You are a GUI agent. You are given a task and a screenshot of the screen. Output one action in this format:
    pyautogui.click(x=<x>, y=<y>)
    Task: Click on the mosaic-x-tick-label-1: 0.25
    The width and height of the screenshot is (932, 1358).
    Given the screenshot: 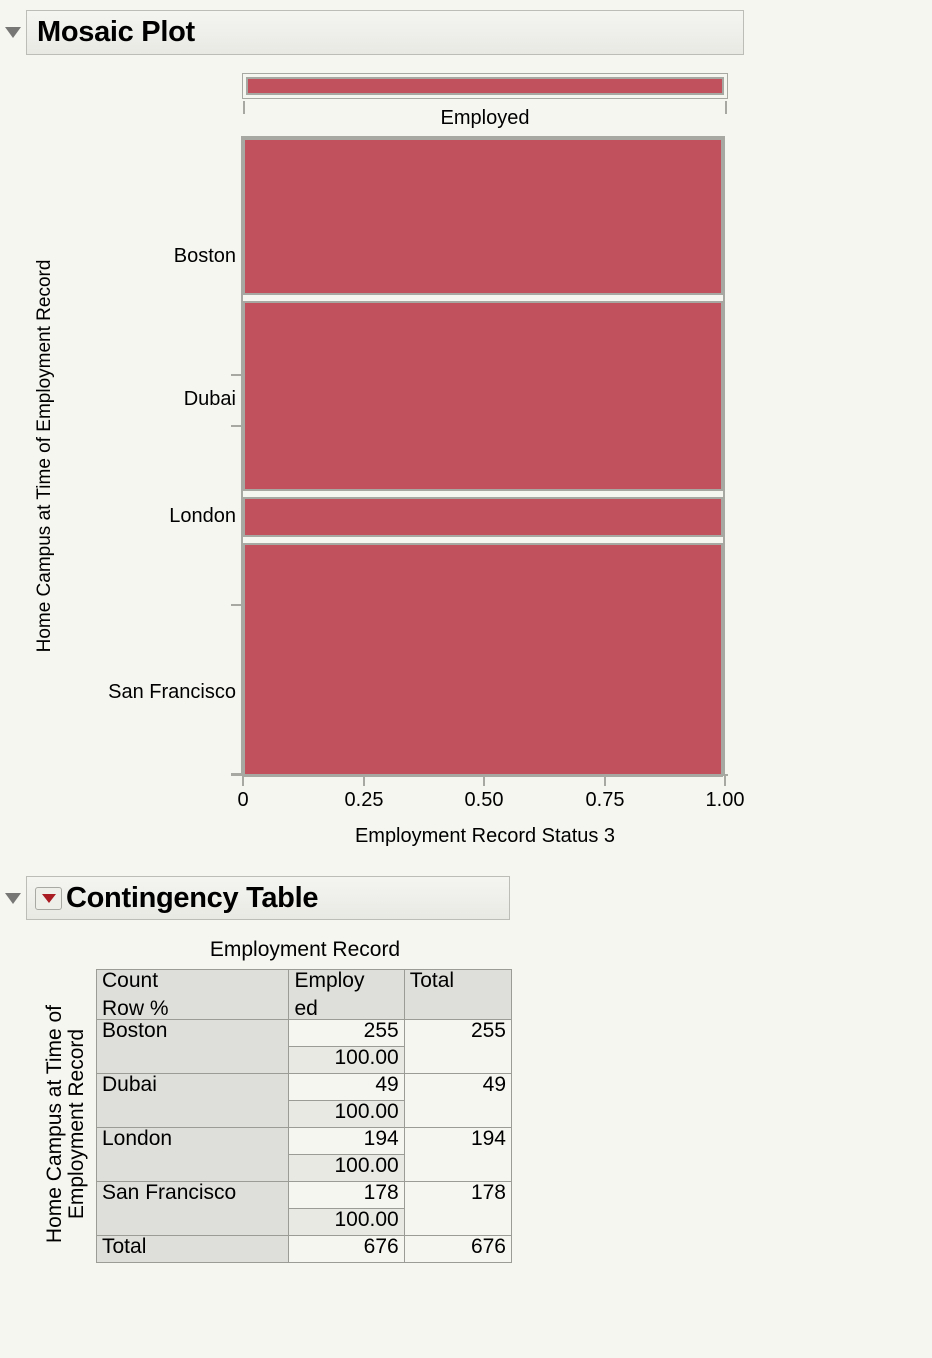 What is the action you would take?
    pyautogui.click(x=364, y=800)
    